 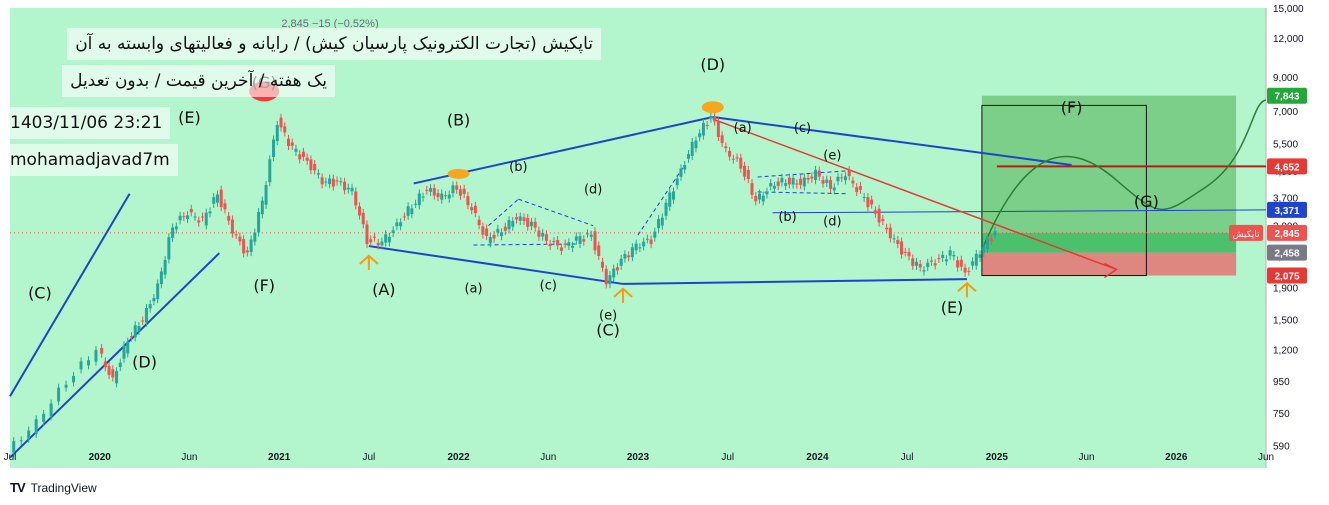 What do you see at coordinates (1285, 198) in the screenshot?
I see `y-tick-label: 3,700` at bounding box center [1285, 198].